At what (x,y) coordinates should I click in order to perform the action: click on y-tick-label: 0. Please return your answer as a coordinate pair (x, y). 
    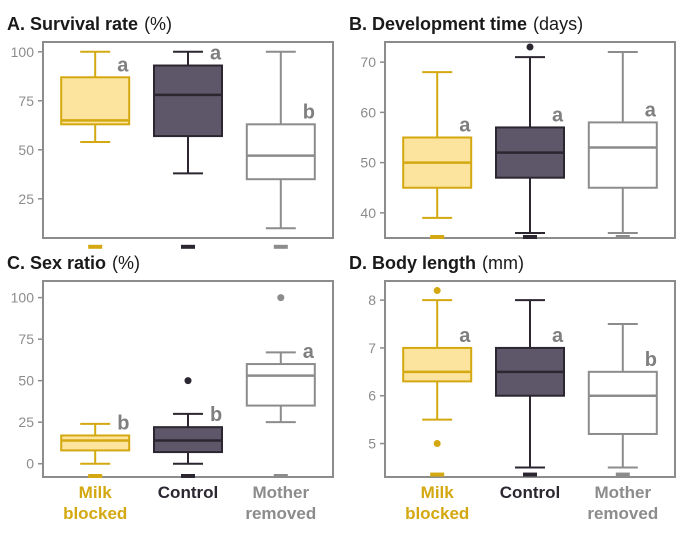
    Looking at the image, I should click on (30, 464).